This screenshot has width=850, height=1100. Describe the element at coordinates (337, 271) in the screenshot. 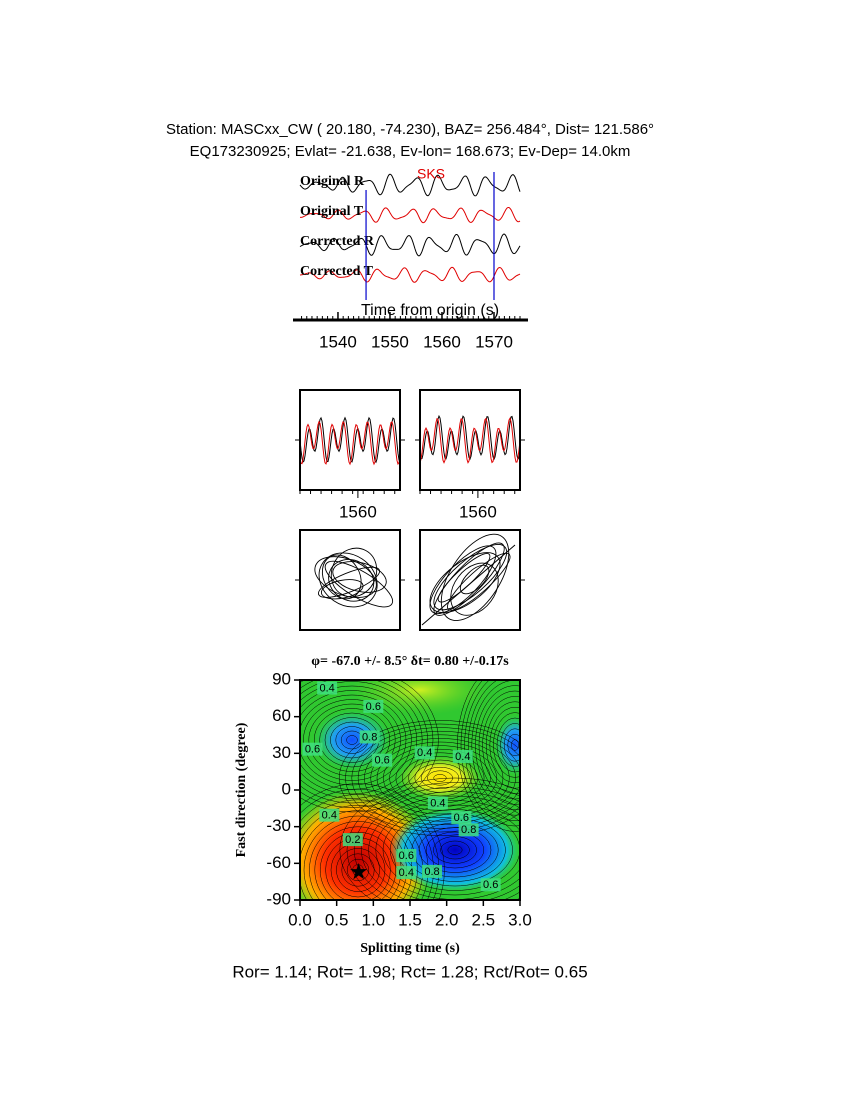

I see `trace-label: Corrected T` at that location.